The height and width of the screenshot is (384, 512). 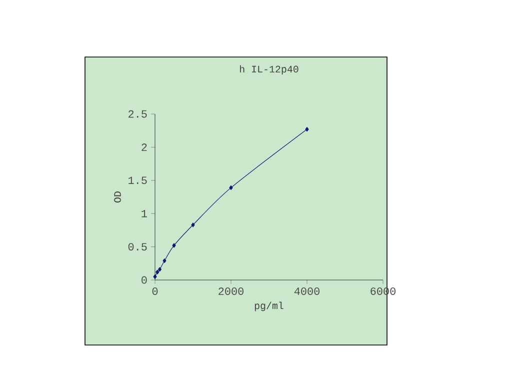 I want to click on y-tick-label: 1, so click(x=144, y=214).